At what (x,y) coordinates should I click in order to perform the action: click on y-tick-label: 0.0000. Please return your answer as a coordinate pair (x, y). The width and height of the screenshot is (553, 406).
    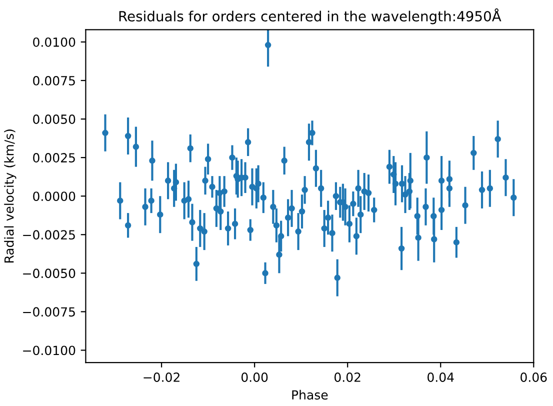
    Looking at the image, I should click on (54, 197).